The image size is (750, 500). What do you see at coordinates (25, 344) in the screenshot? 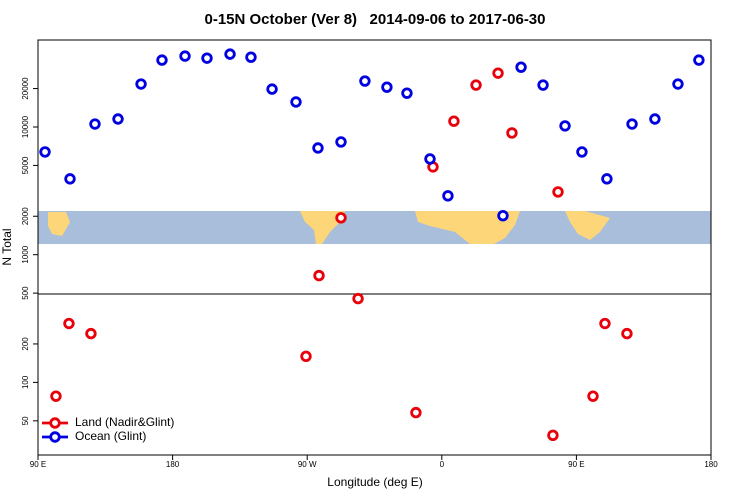
I see `y-tick-label: 200` at bounding box center [25, 344].